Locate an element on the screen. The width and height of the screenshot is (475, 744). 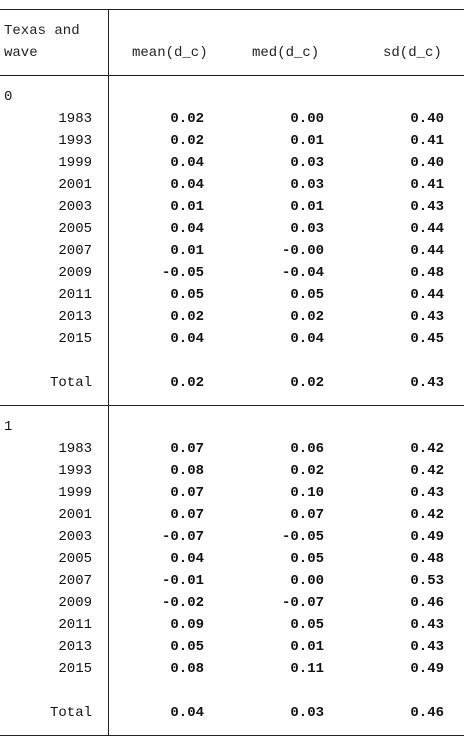
total-mean-value: 0.02 is located at coordinates (187, 383).